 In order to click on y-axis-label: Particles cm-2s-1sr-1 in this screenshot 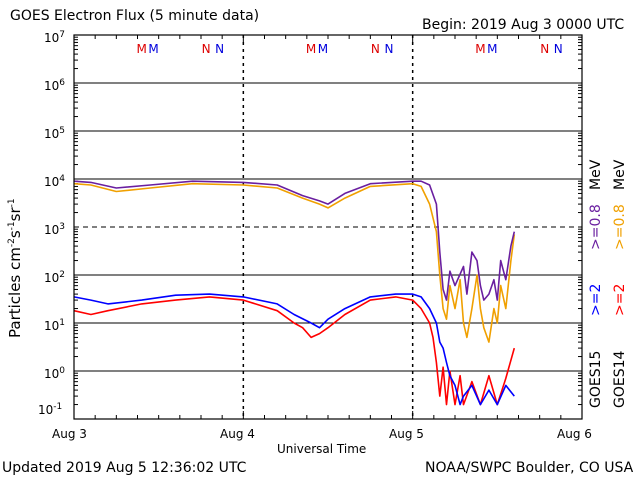, I will do `click(15, 268)`.